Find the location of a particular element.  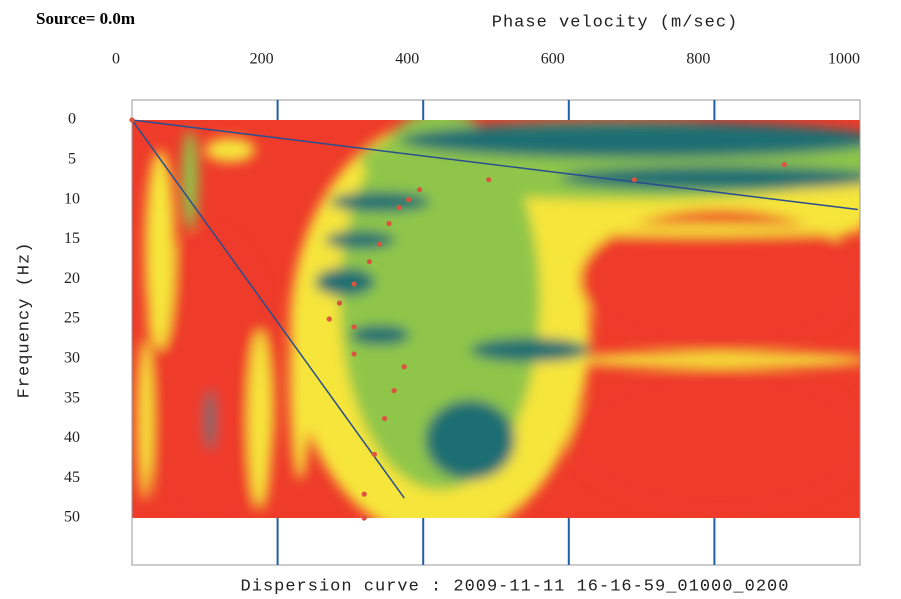

y-tick-label: 15 is located at coordinates (72, 238).